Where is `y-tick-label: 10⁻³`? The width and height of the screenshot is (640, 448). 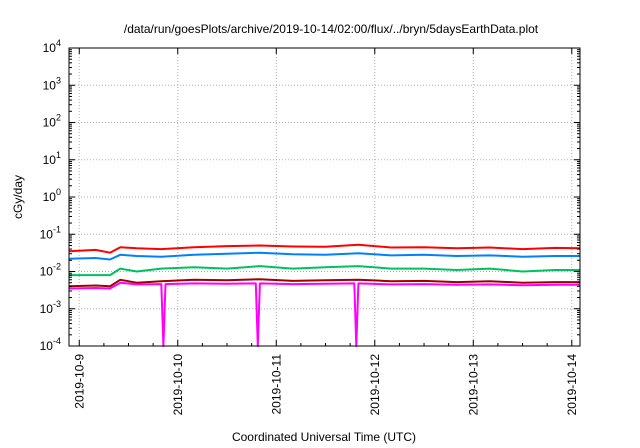
y-tick-label: 10⁻³ is located at coordinates (50, 307).